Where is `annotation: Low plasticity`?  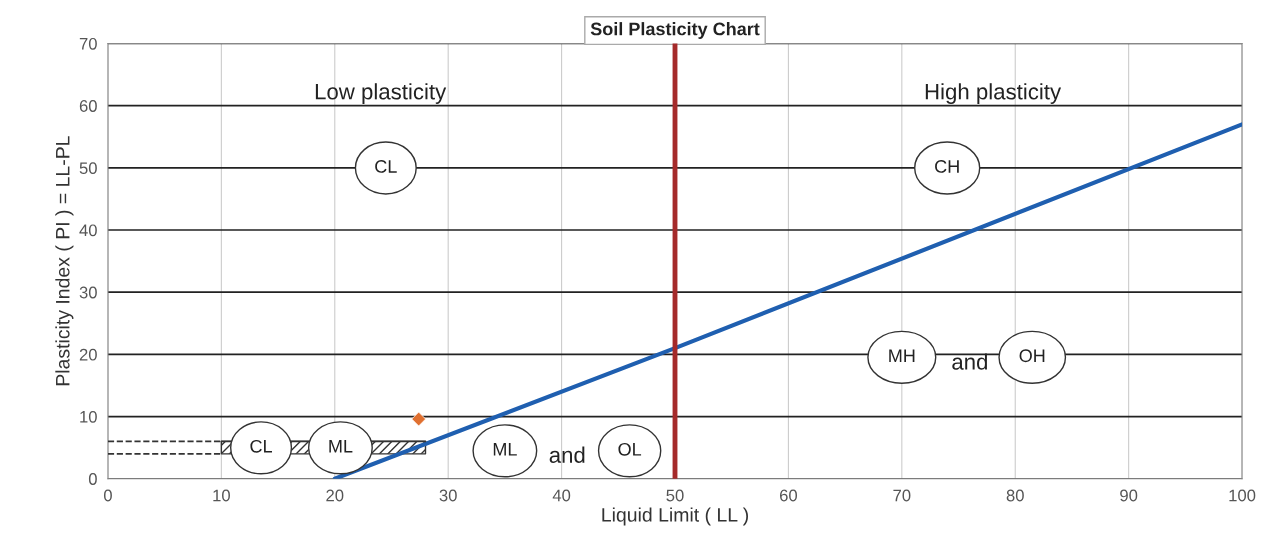 annotation: Low plasticity is located at coordinates (381, 93).